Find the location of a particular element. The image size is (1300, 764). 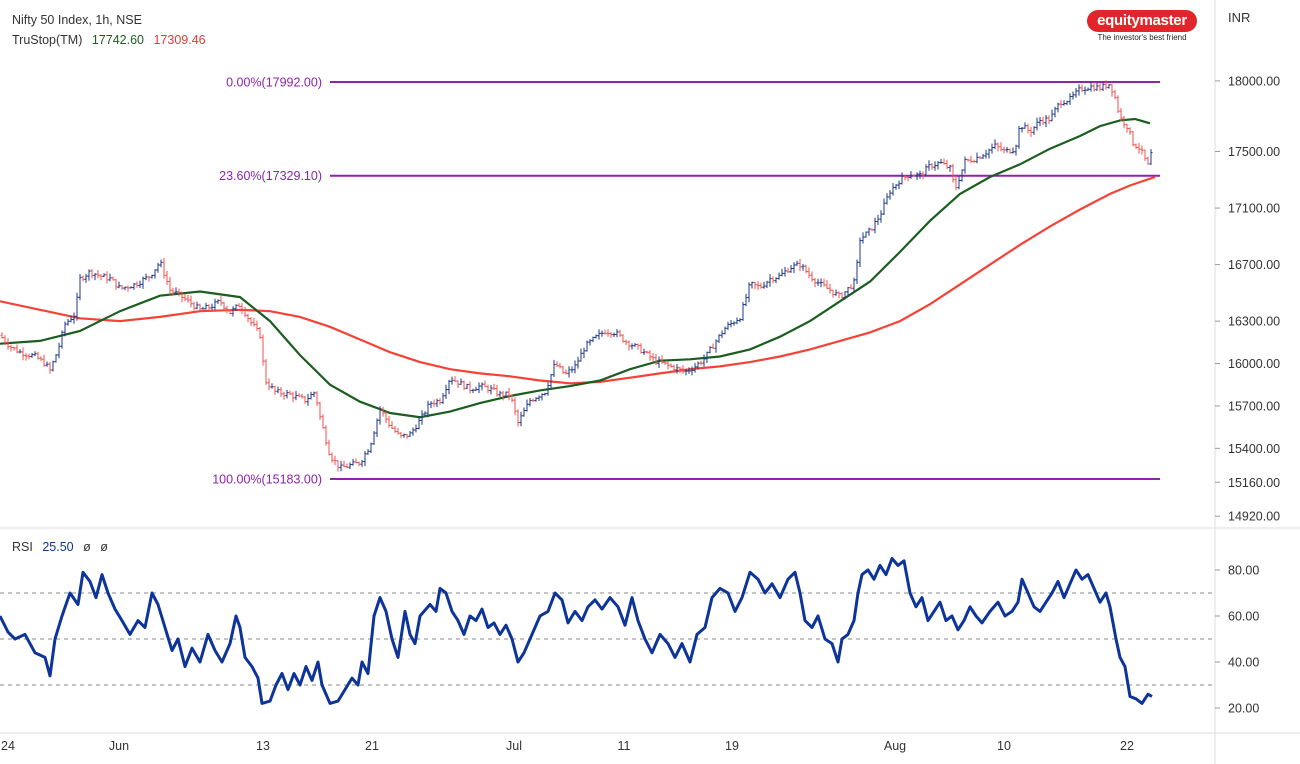

x-tick-label: 22 is located at coordinates (1127, 746).